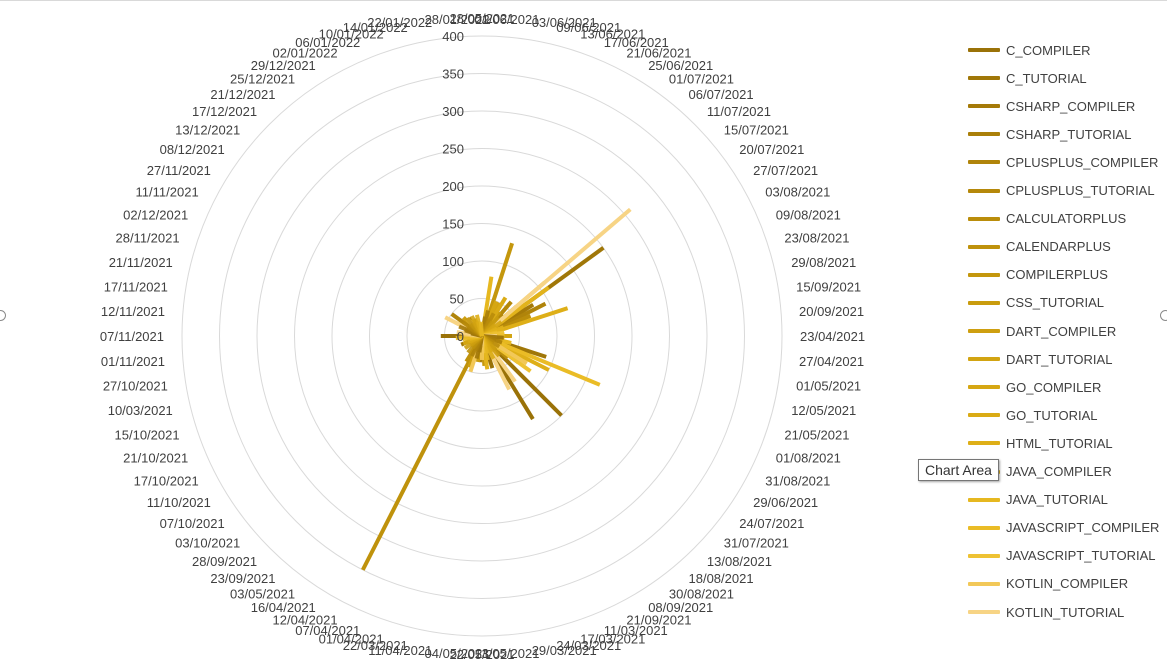 The width and height of the screenshot is (1167, 662). What do you see at coordinates (140, 410) in the screenshot?
I see `category-label: 10/03/2021` at bounding box center [140, 410].